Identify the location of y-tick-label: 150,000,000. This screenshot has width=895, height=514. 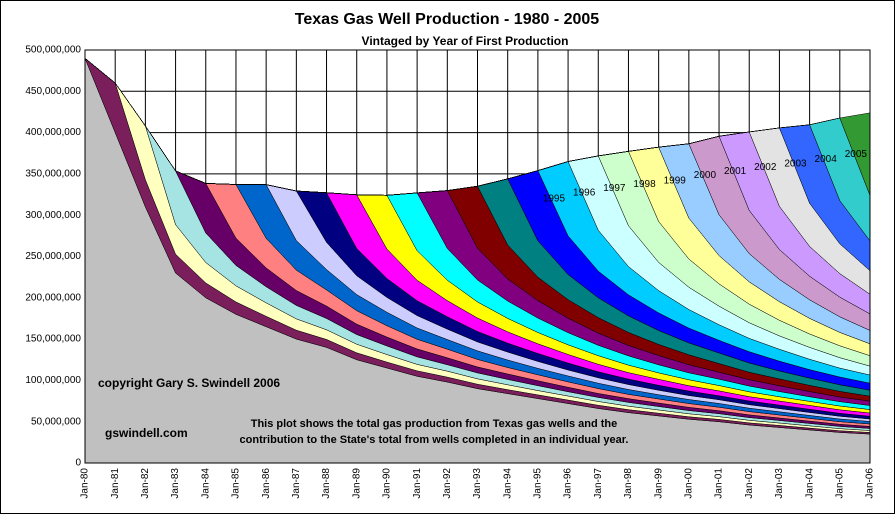
(53, 339).